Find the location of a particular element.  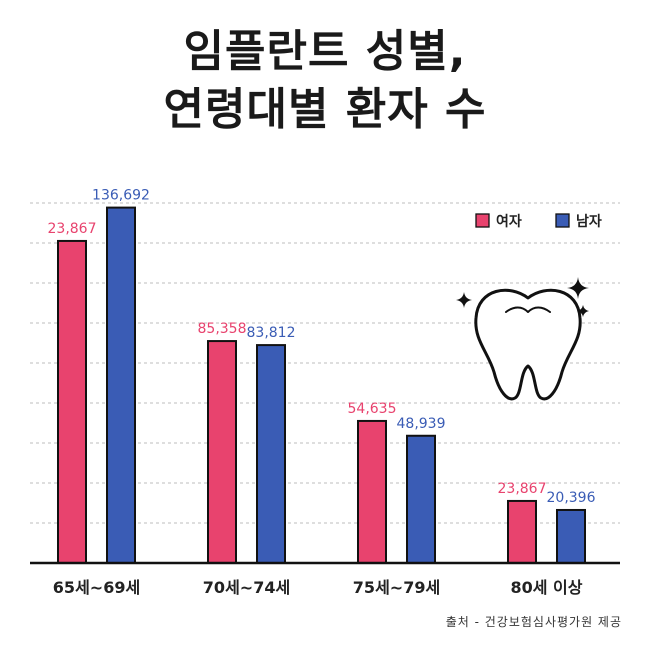

title-line-1: 임플란트 성별, is located at coordinates (325, 51).